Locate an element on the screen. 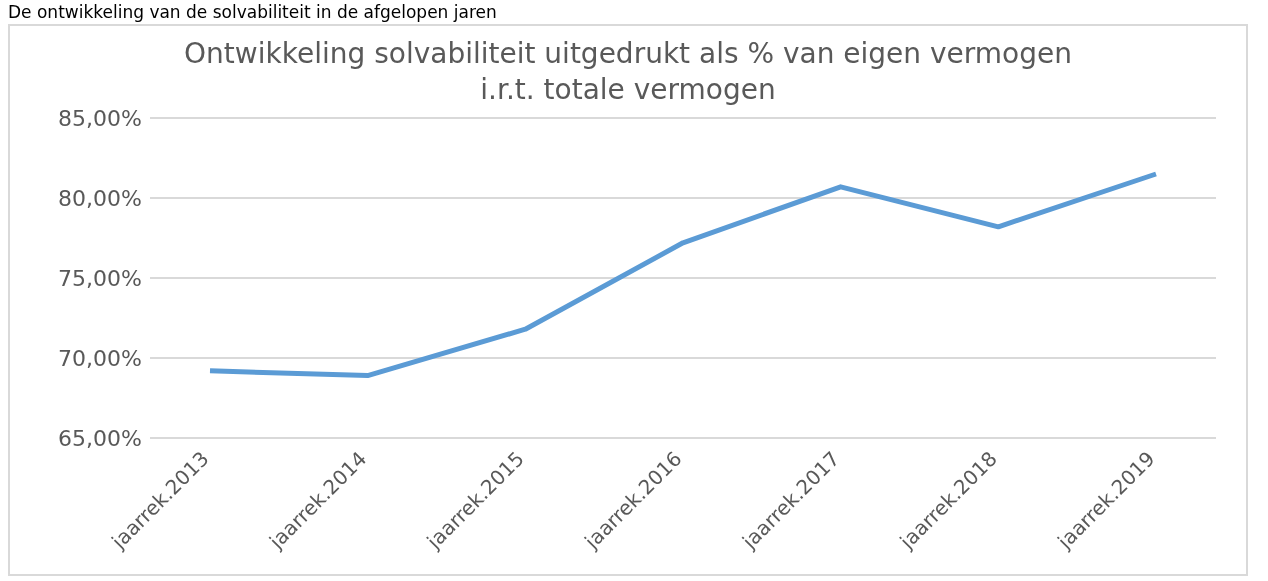  y-tick-label: 85,00% is located at coordinates (100, 118).